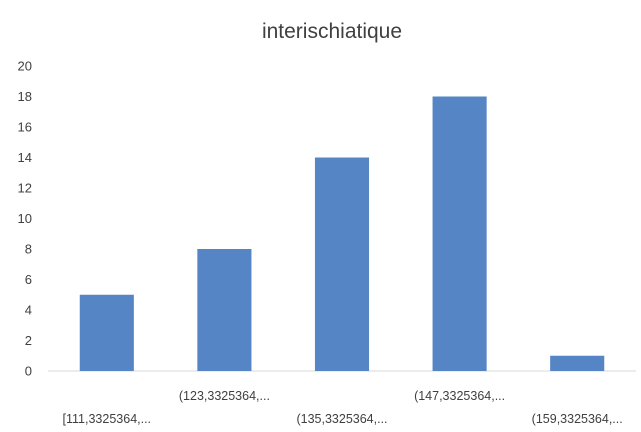 The width and height of the screenshot is (641, 432). I want to click on y-tick-label: 4, so click(28, 310).